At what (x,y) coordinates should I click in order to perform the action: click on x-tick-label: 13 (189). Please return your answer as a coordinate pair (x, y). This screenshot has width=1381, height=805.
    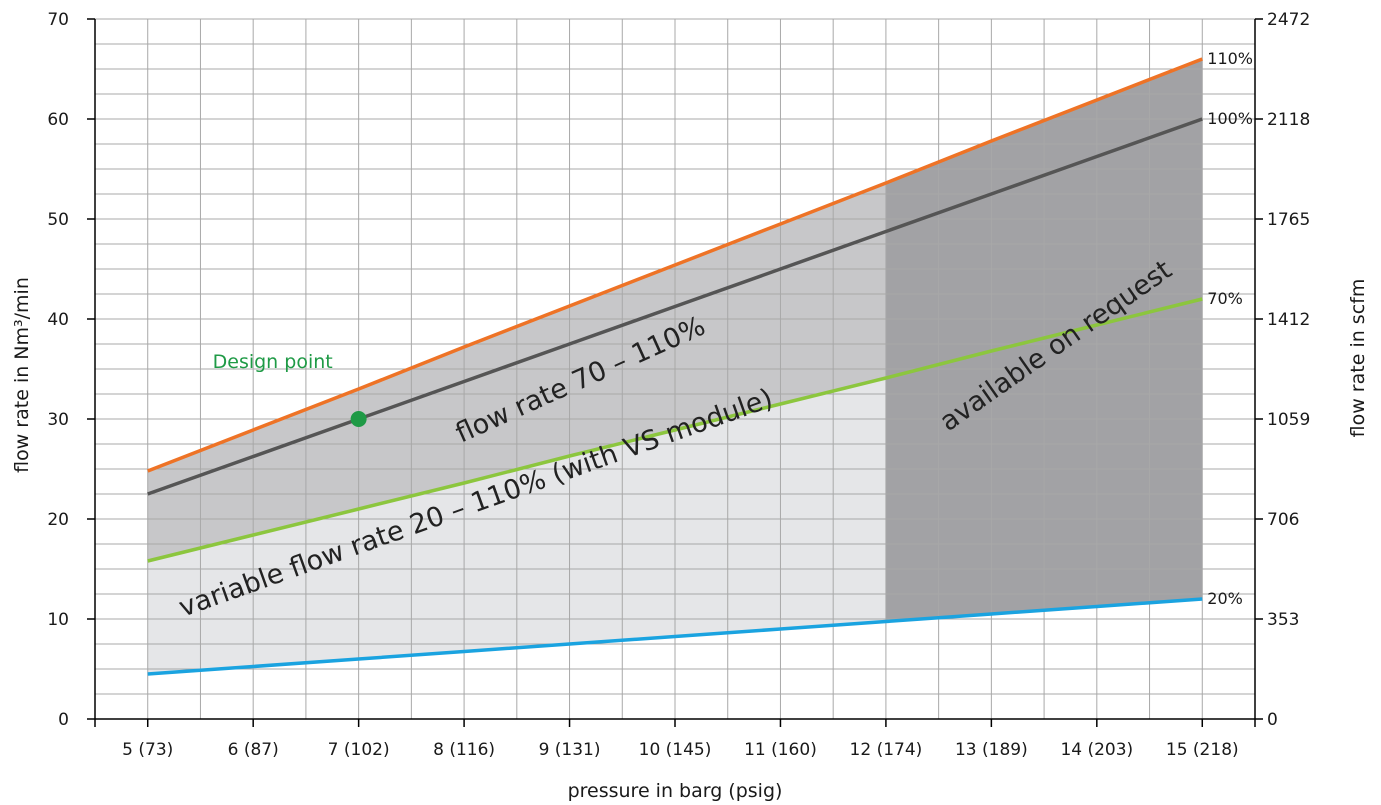
    Looking at the image, I should click on (991, 750).